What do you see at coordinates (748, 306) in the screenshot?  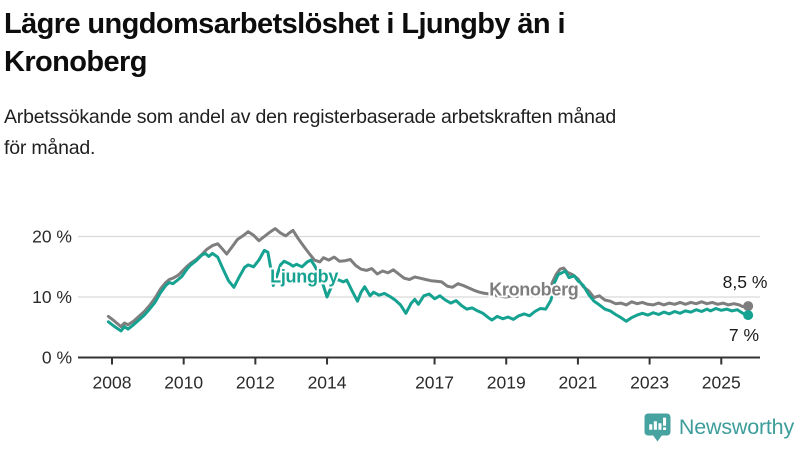 I see `series-end-dot-kronoberg` at bounding box center [748, 306].